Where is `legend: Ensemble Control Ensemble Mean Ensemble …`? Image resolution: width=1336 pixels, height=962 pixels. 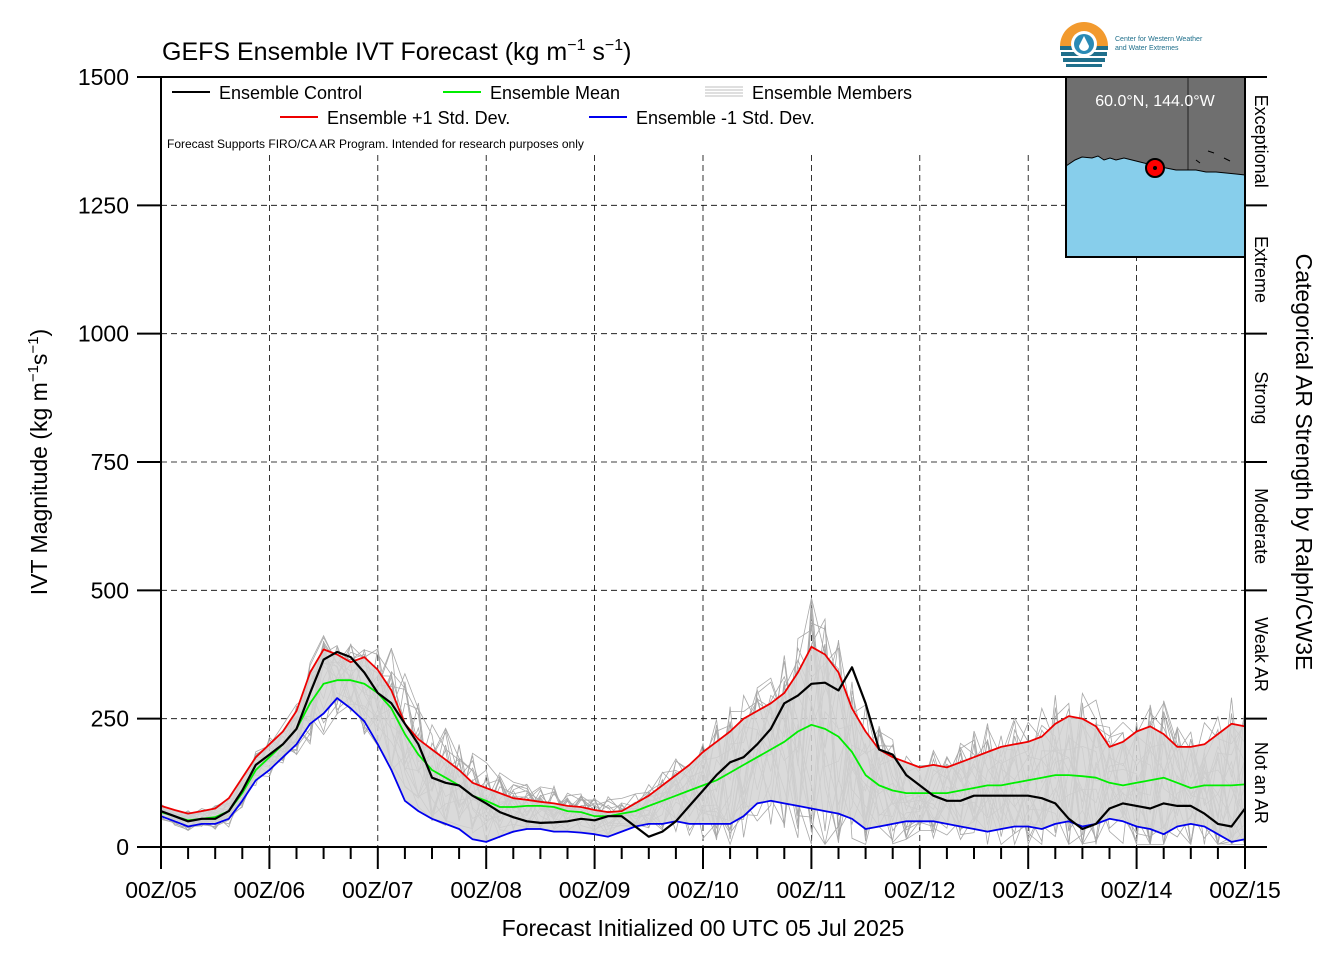 legend: Ensemble Control Ensemble Mean Ensemble … is located at coordinates (542, 105).